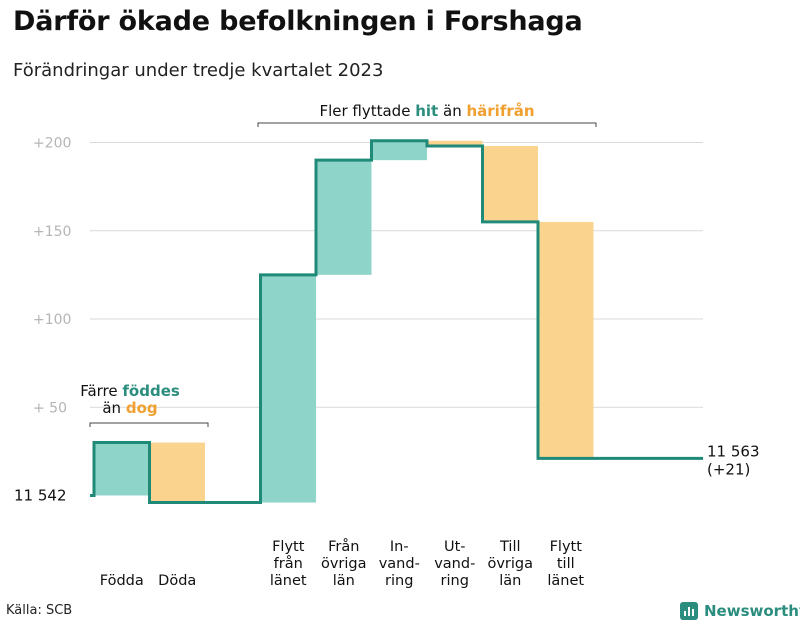 The height and width of the screenshot is (625, 800). What do you see at coordinates (455, 143) in the screenshot?
I see `bar-utvandring` at bounding box center [455, 143].